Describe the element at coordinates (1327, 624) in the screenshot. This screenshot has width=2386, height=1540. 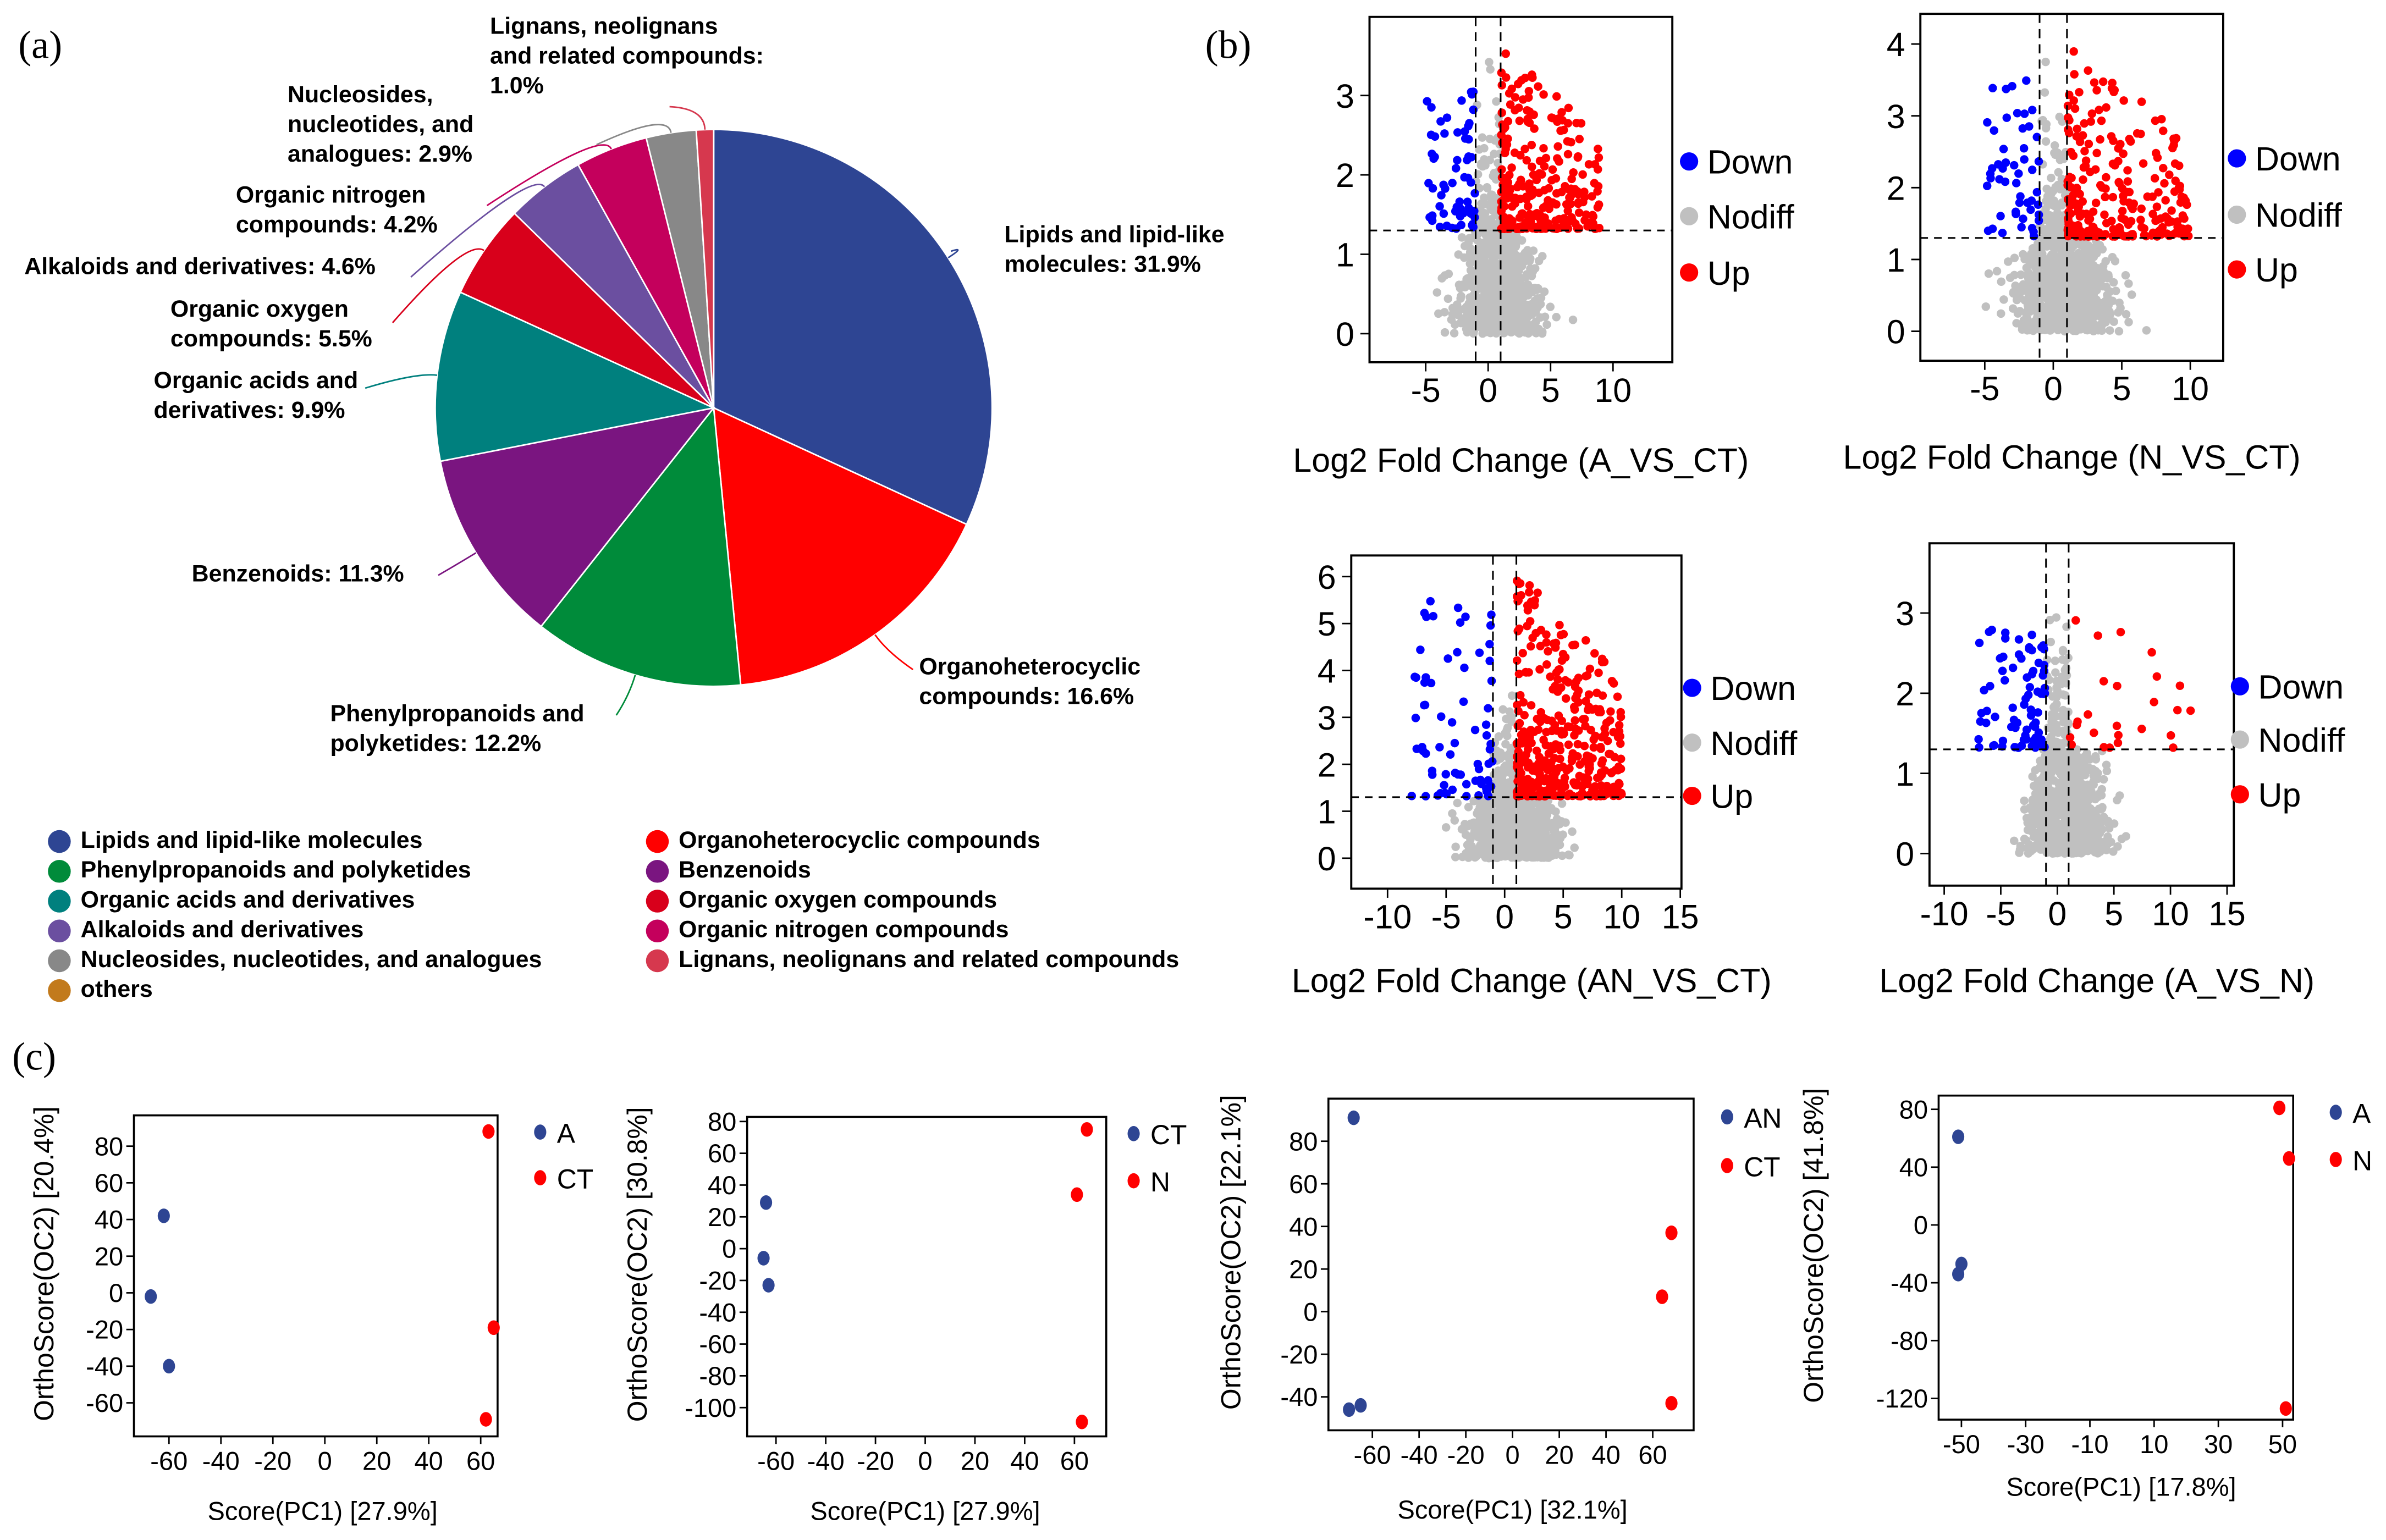
I see `y-tick-label: 5` at that location.